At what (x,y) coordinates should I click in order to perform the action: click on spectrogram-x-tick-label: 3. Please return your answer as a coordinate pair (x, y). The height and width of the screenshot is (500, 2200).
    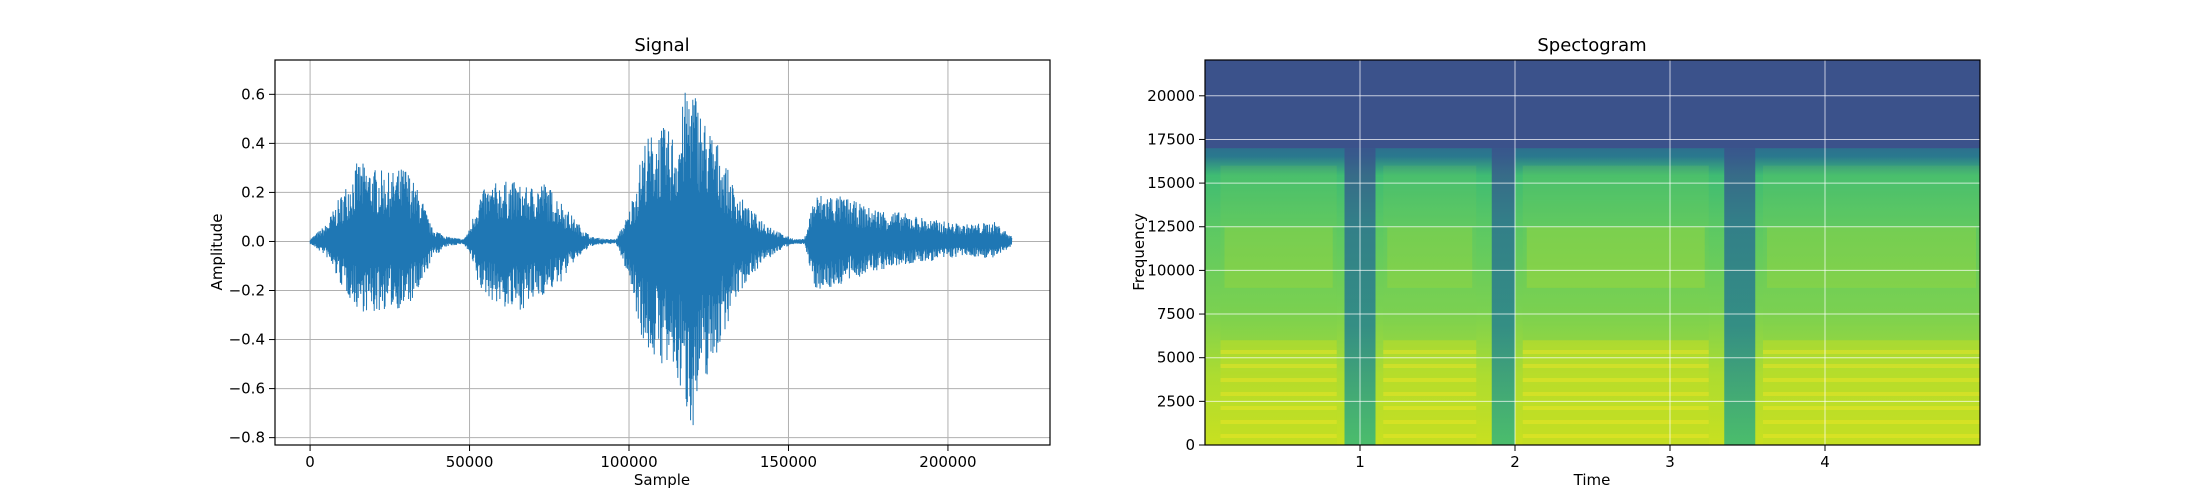
    Looking at the image, I should click on (1670, 462).